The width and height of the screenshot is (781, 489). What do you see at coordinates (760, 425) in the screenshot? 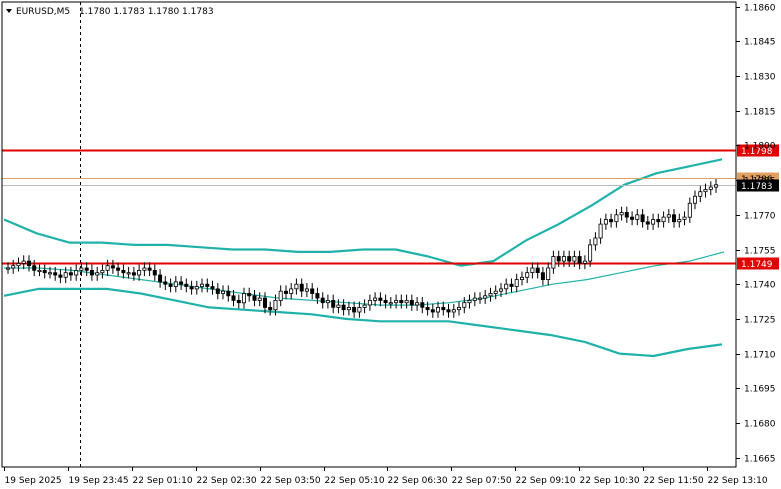
I see `y-tick-label: 1.1680` at bounding box center [760, 425].